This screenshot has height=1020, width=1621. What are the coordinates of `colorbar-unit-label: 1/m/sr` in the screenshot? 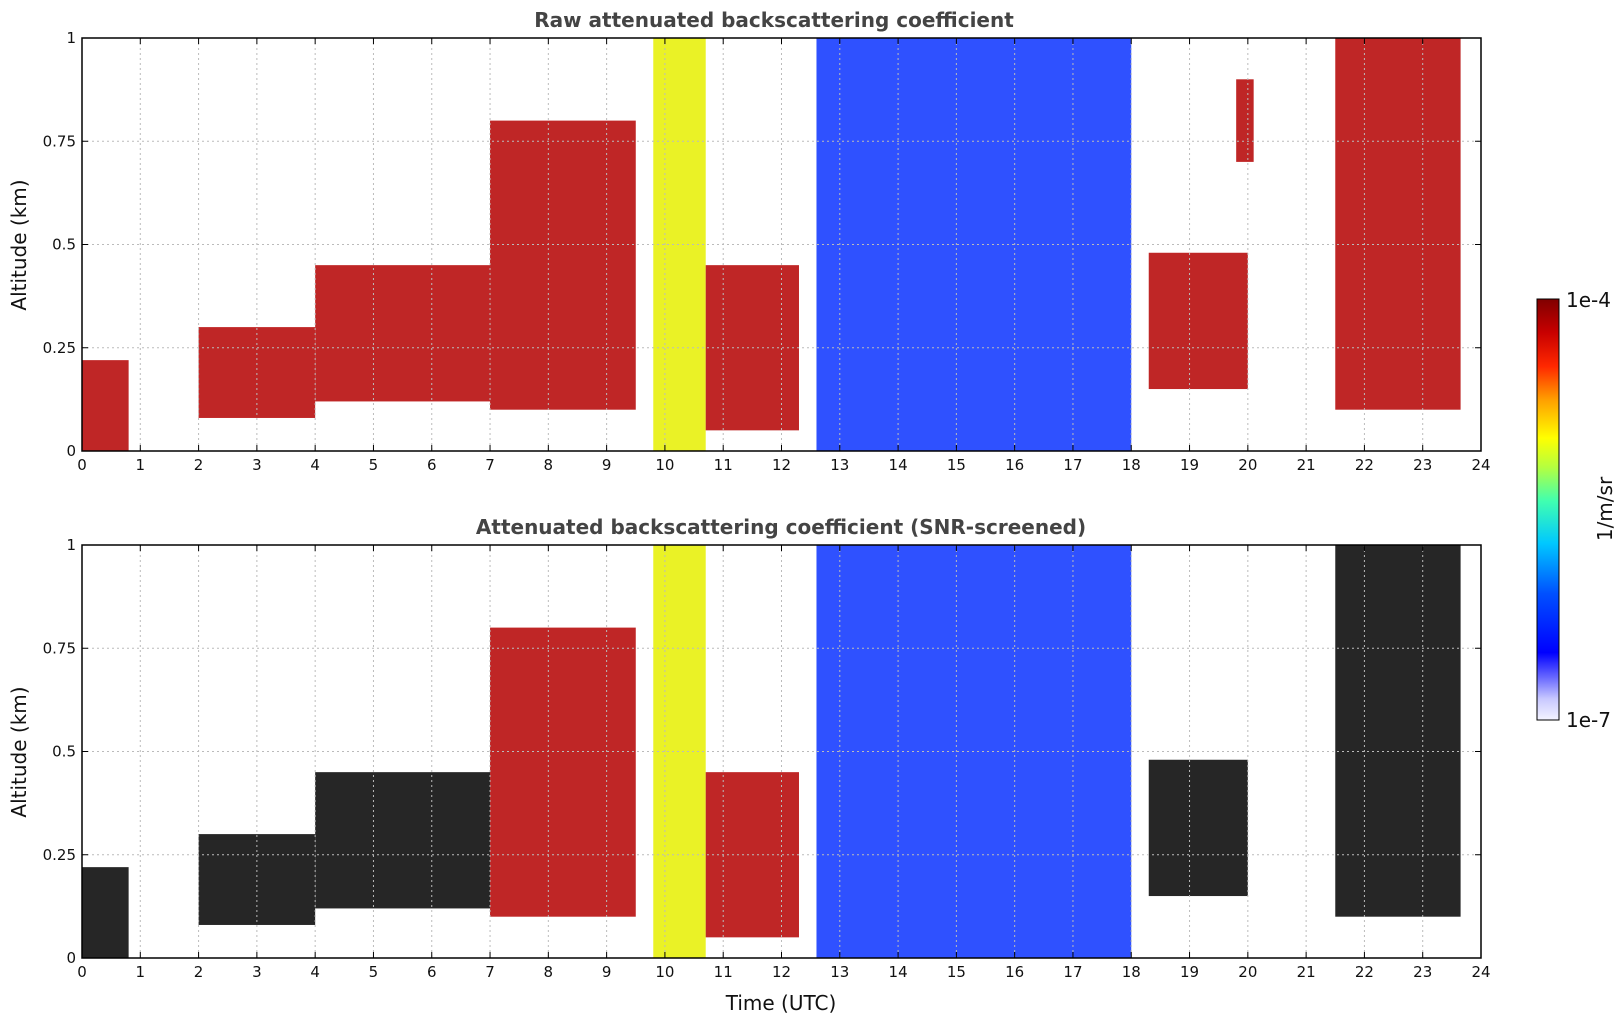 It's located at (1605, 508).